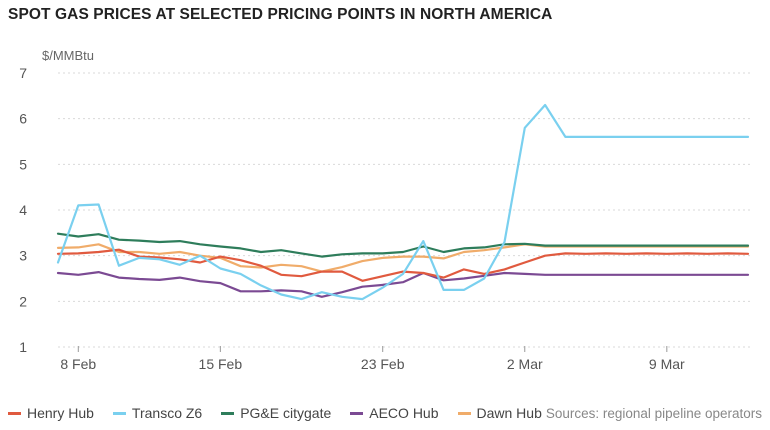 The height and width of the screenshot is (430, 770). Describe the element at coordinates (221, 364) in the screenshot. I see `x-tick-label: 15 Feb` at that location.